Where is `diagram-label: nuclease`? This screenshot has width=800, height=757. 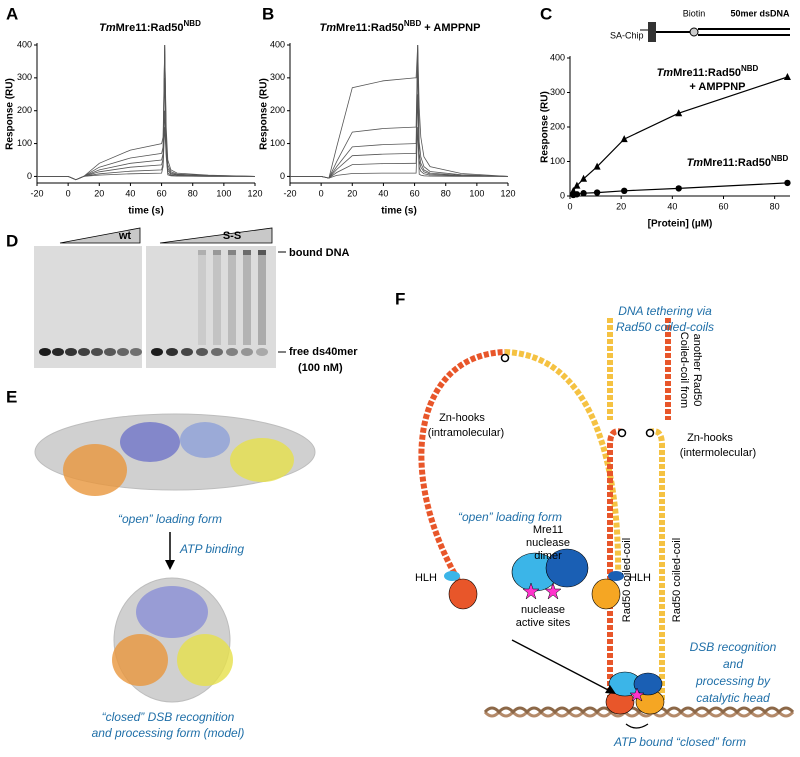 diagram-label: nuclease is located at coordinates (548, 543).